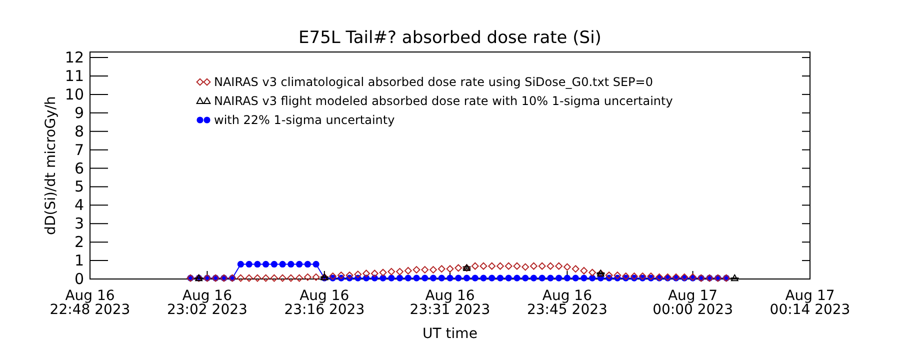 The image size is (900, 350). What do you see at coordinates (51, 165) in the screenshot?
I see `y-axis-title: dD(Si)/dt microGy/h` at bounding box center [51, 165].